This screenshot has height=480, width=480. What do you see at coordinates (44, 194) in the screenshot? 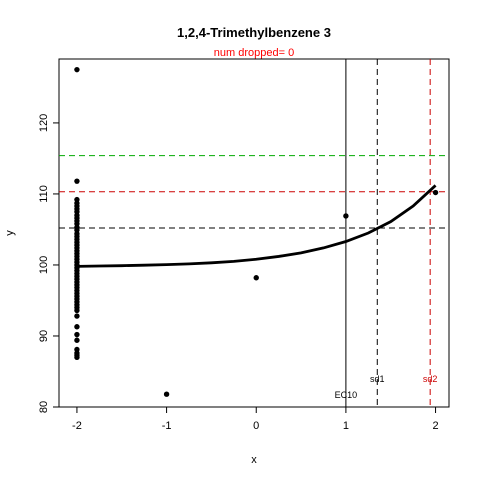
I see `y-tick-label: 110` at bounding box center [44, 194].